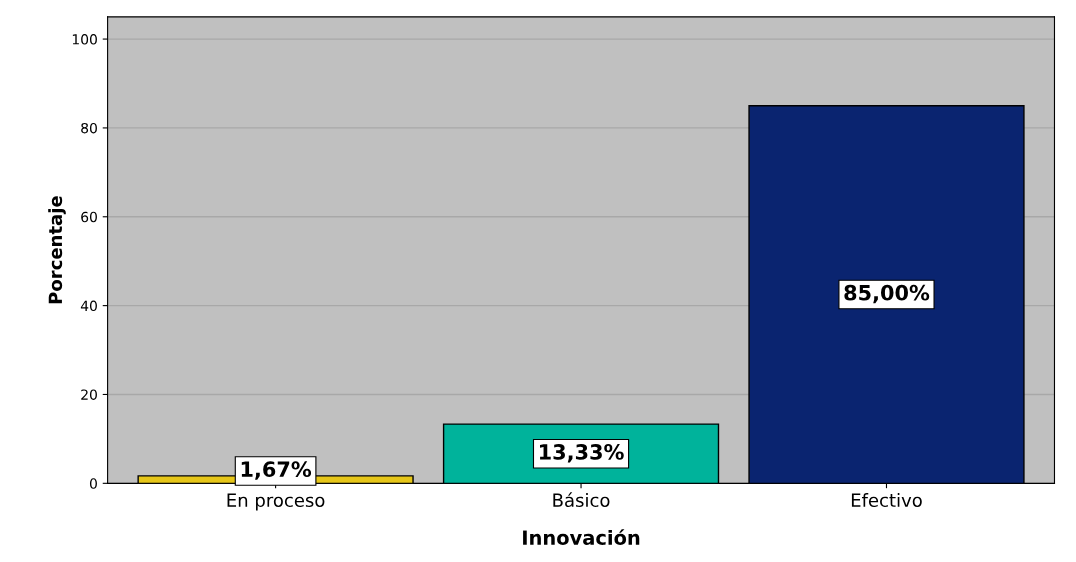 The height and width of the screenshot is (562, 1076). What do you see at coordinates (84, 39) in the screenshot?
I see `y-tick-label: 100` at bounding box center [84, 39].